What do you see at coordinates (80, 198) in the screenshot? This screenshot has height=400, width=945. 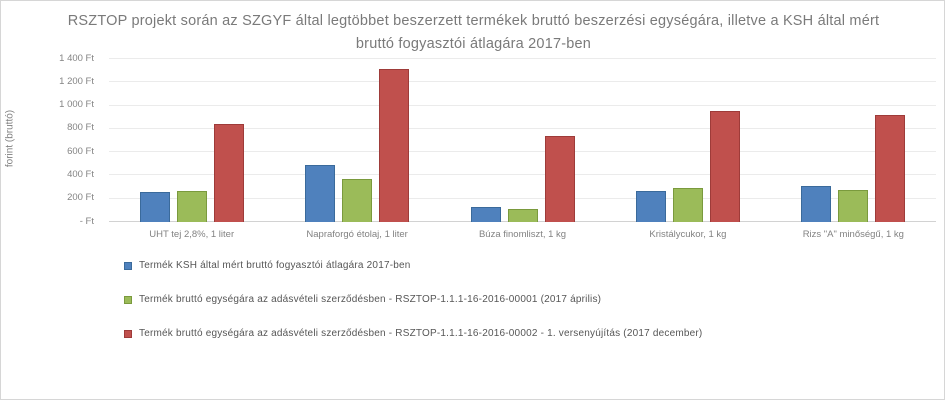 I see `y-tick-label: 200 Ft` at bounding box center [80, 198].